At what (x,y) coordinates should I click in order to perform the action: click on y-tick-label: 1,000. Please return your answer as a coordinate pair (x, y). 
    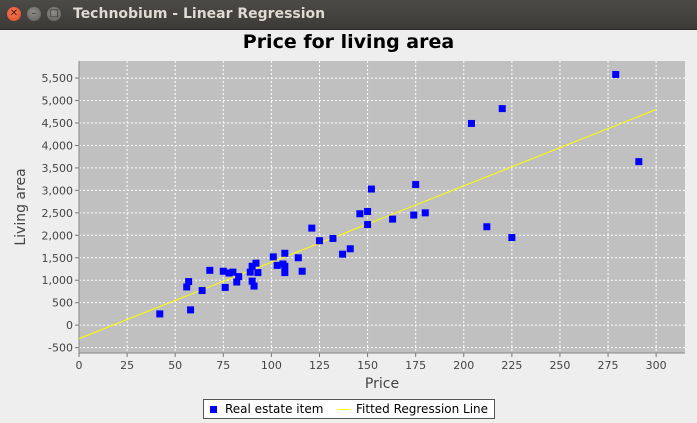
    Looking at the image, I should click on (58, 280).